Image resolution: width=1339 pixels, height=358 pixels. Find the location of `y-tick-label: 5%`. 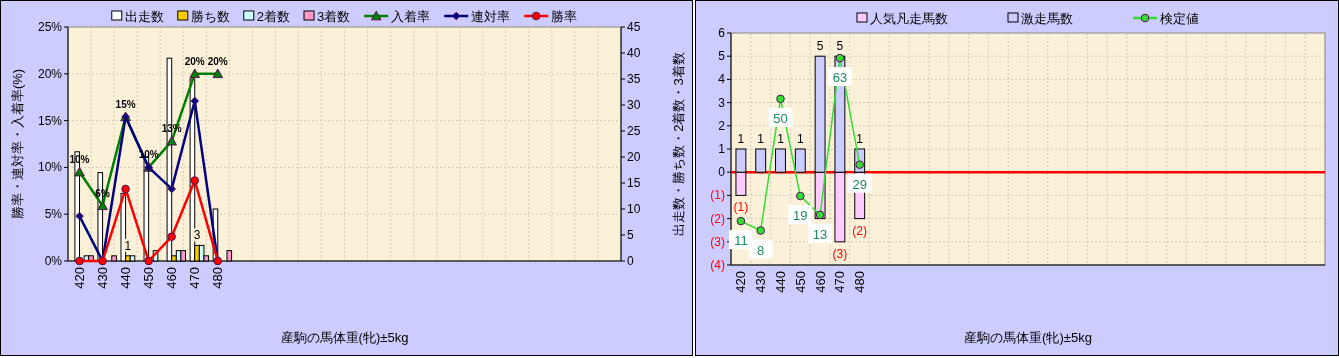

y-tick-label: 5% is located at coordinates (53, 214).